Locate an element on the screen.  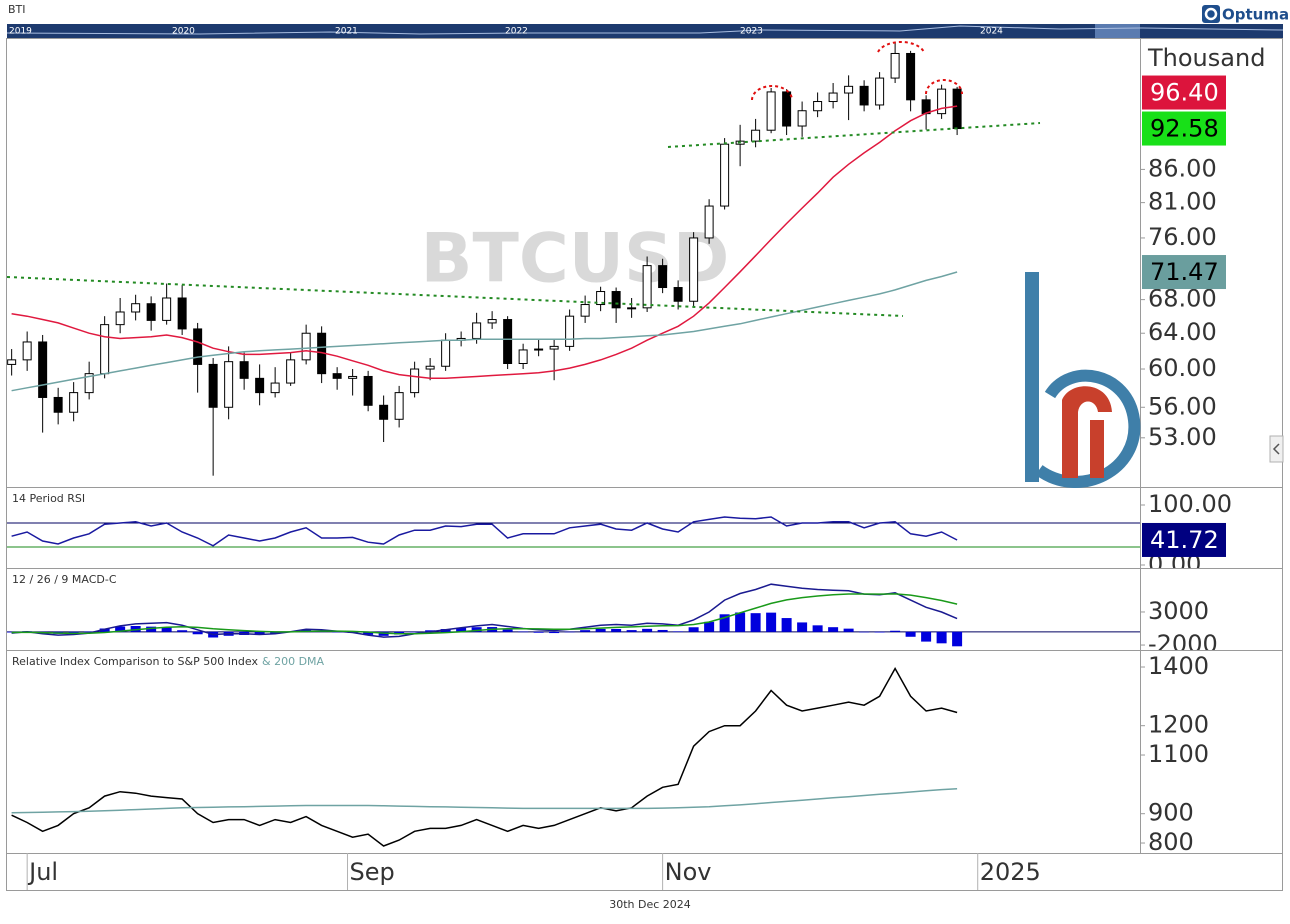
macd-axis: -2000 3000 is located at coordinates (1179, 627).